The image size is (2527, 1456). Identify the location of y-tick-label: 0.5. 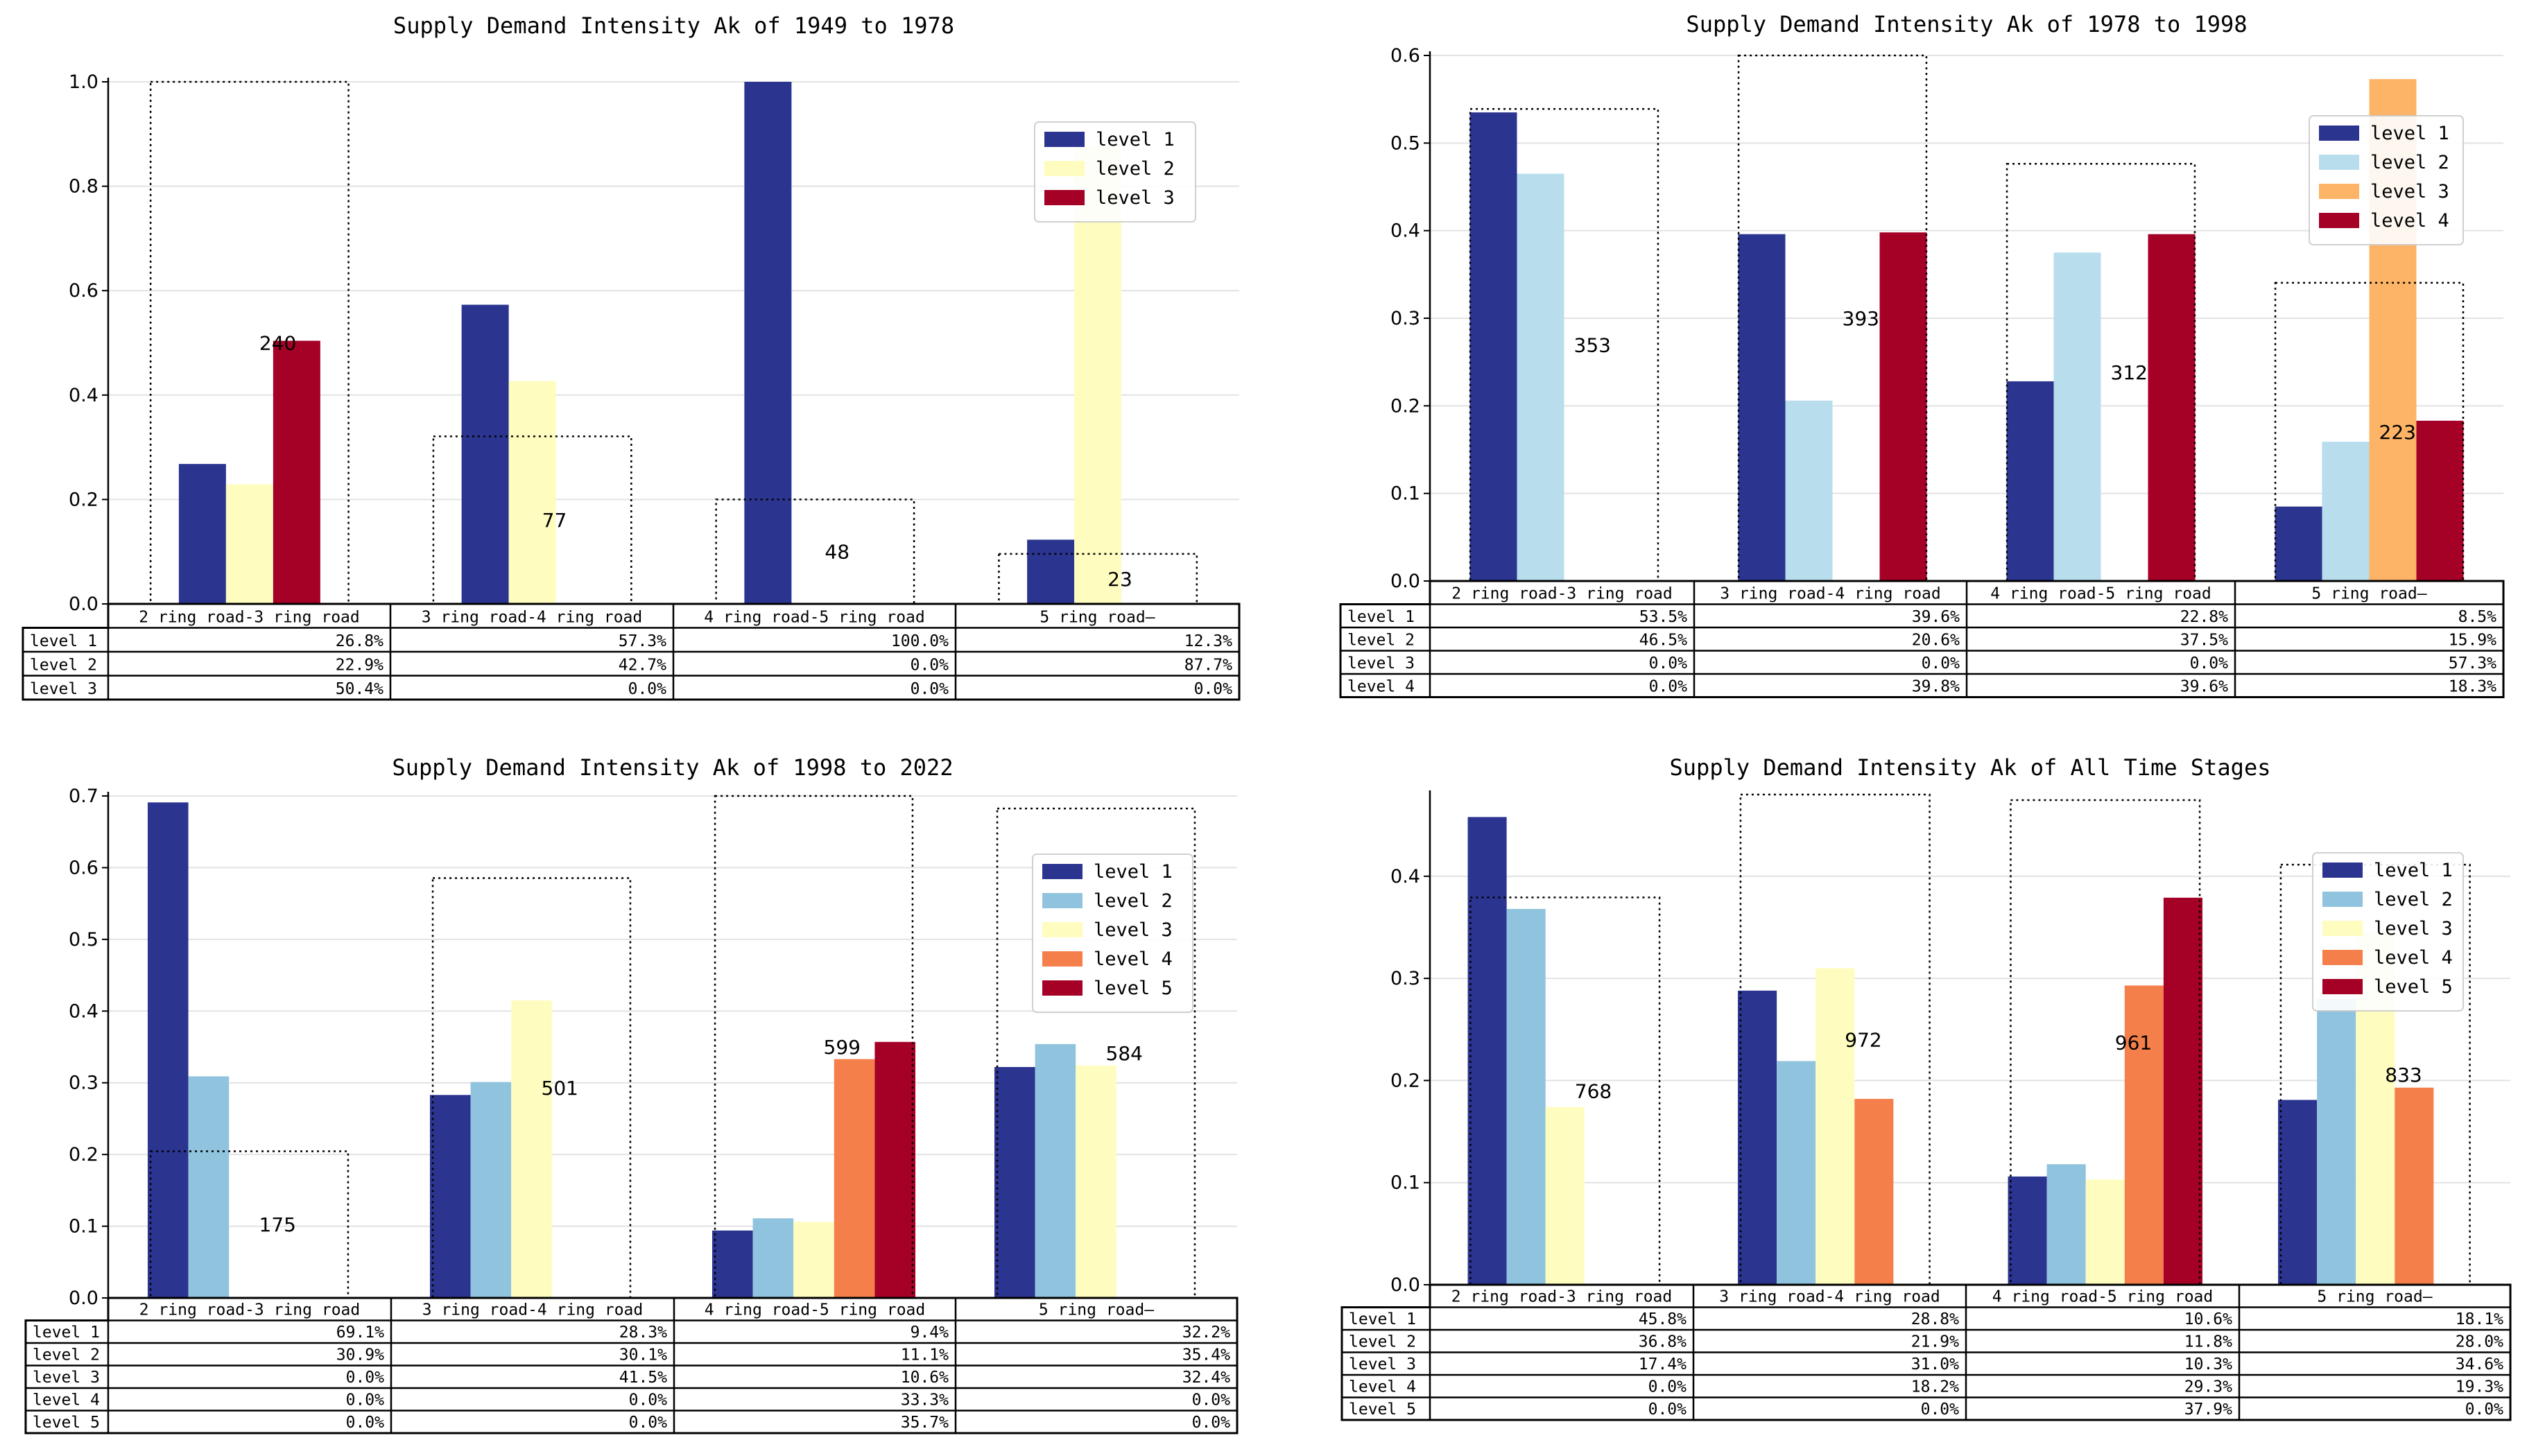
(1405, 143).